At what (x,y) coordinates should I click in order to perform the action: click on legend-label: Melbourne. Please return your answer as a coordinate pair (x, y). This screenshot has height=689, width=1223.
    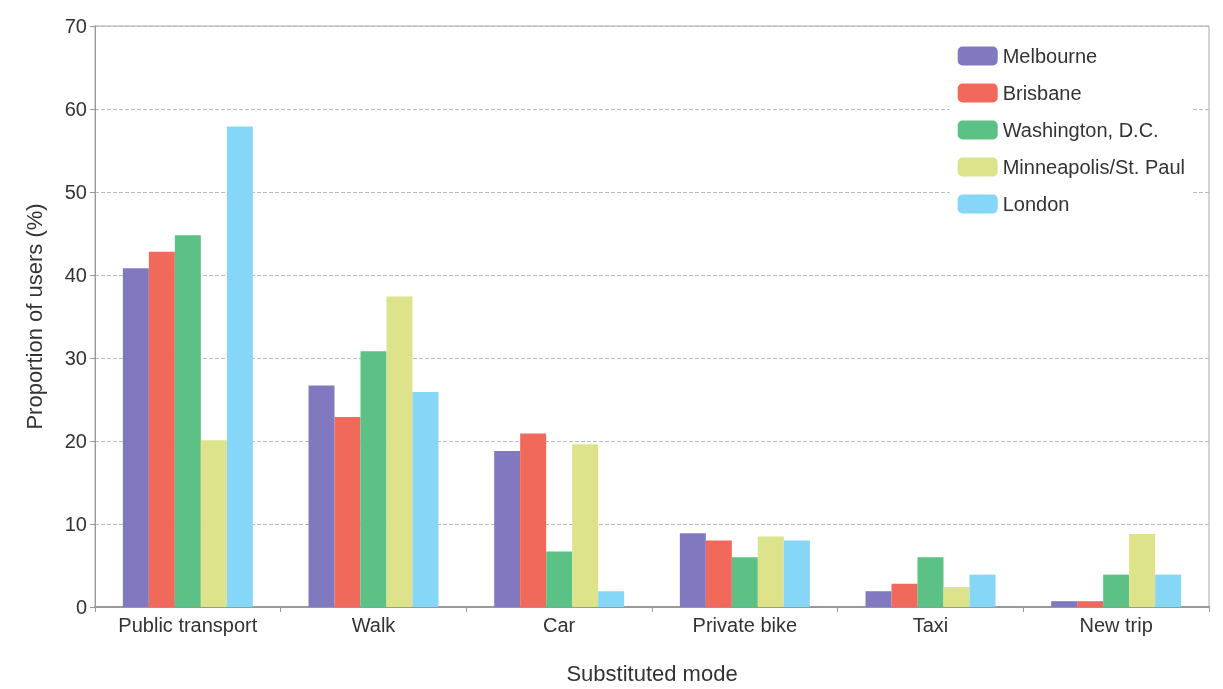
    Looking at the image, I should click on (1050, 56).